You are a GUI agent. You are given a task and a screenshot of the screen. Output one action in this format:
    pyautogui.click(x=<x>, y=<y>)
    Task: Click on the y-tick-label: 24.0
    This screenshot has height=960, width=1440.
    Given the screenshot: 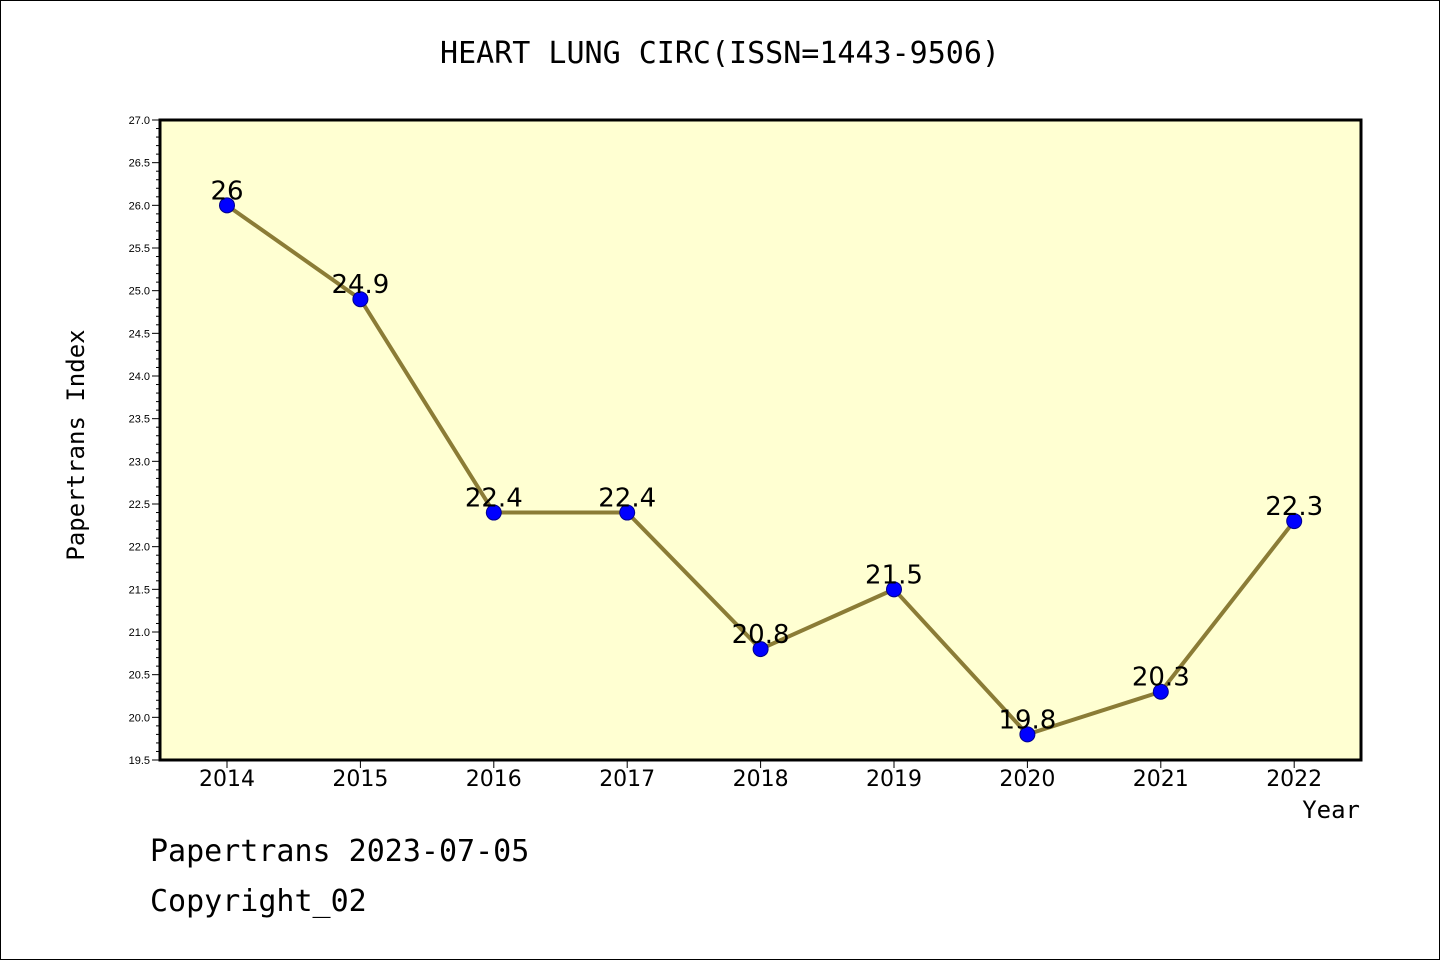 What is the action you would take?
    pyautogui.click(x=139, y=377)
    